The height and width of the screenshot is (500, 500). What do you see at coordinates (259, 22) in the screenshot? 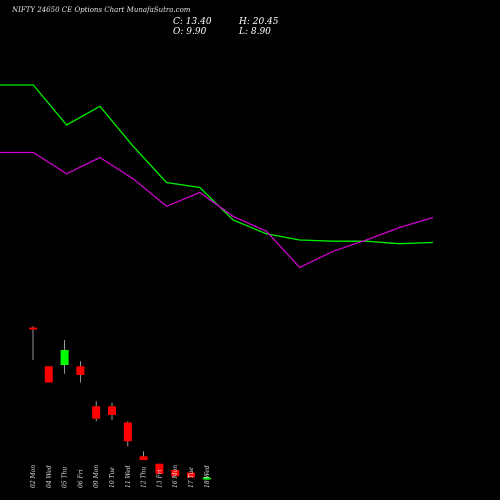
I see `high-value: H: 20.45` at bounding box center [259, 22].